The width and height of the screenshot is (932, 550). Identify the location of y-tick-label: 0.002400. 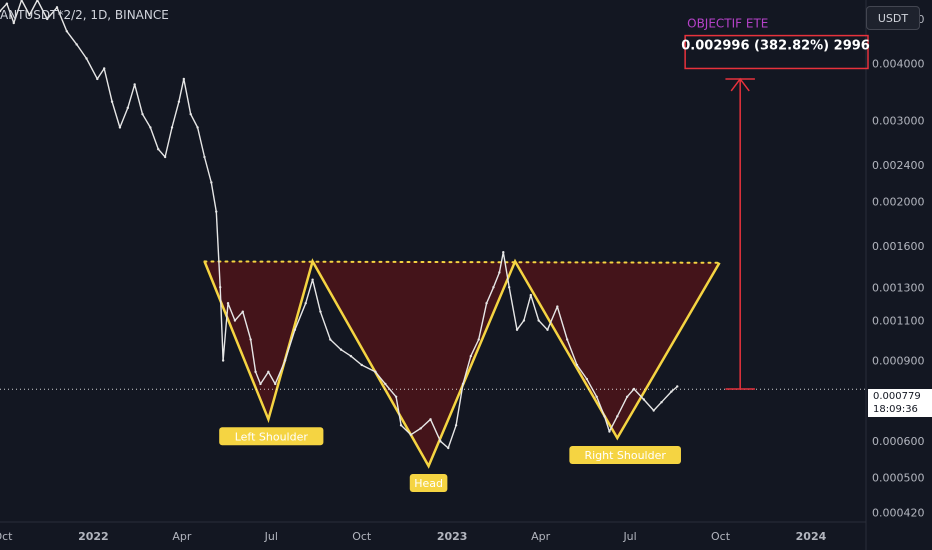
(898, 165).